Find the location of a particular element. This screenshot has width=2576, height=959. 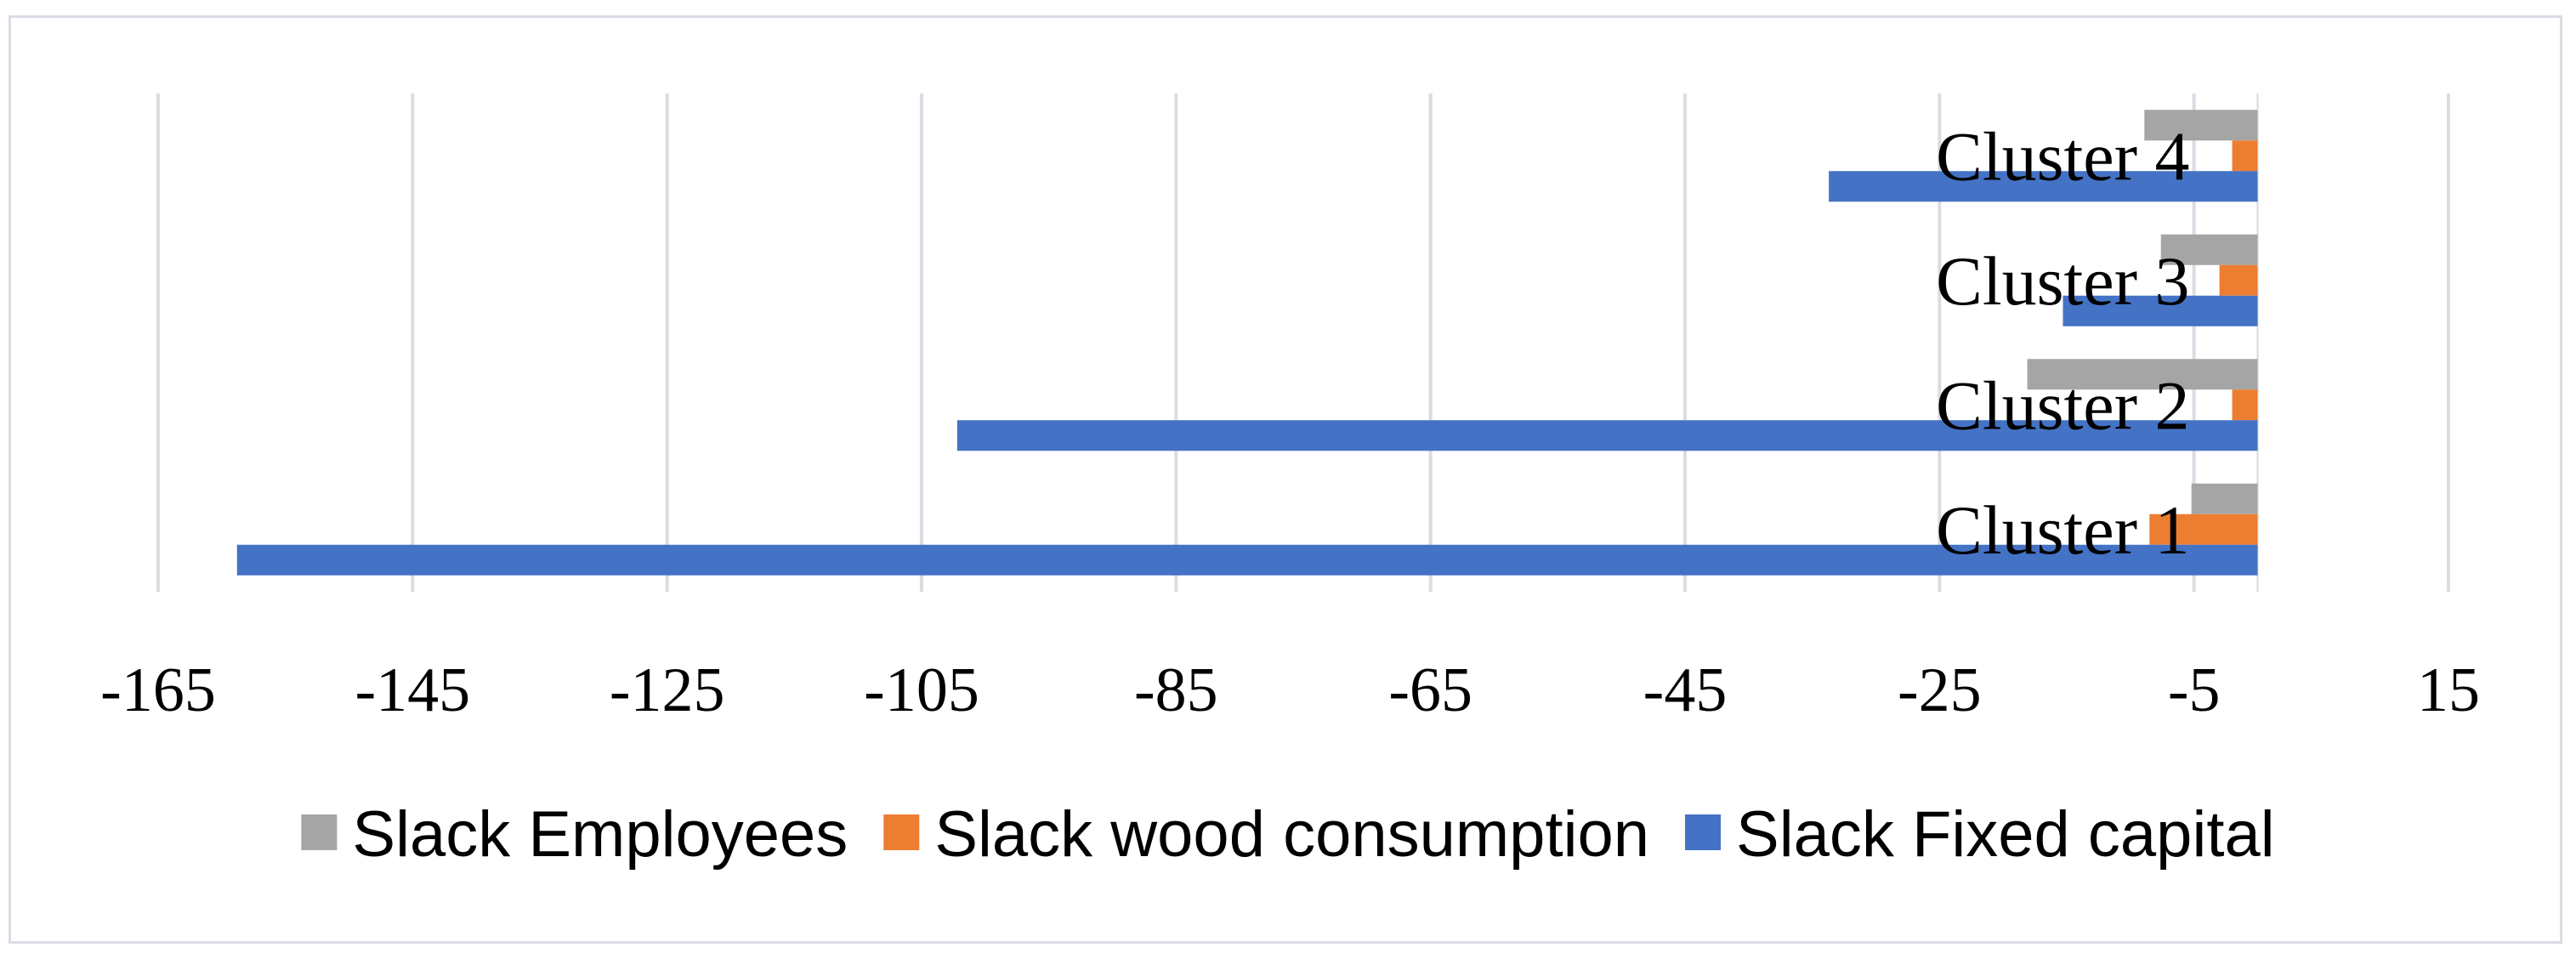

category-label: Cluster 2 is located at coordinates (2062, 405).